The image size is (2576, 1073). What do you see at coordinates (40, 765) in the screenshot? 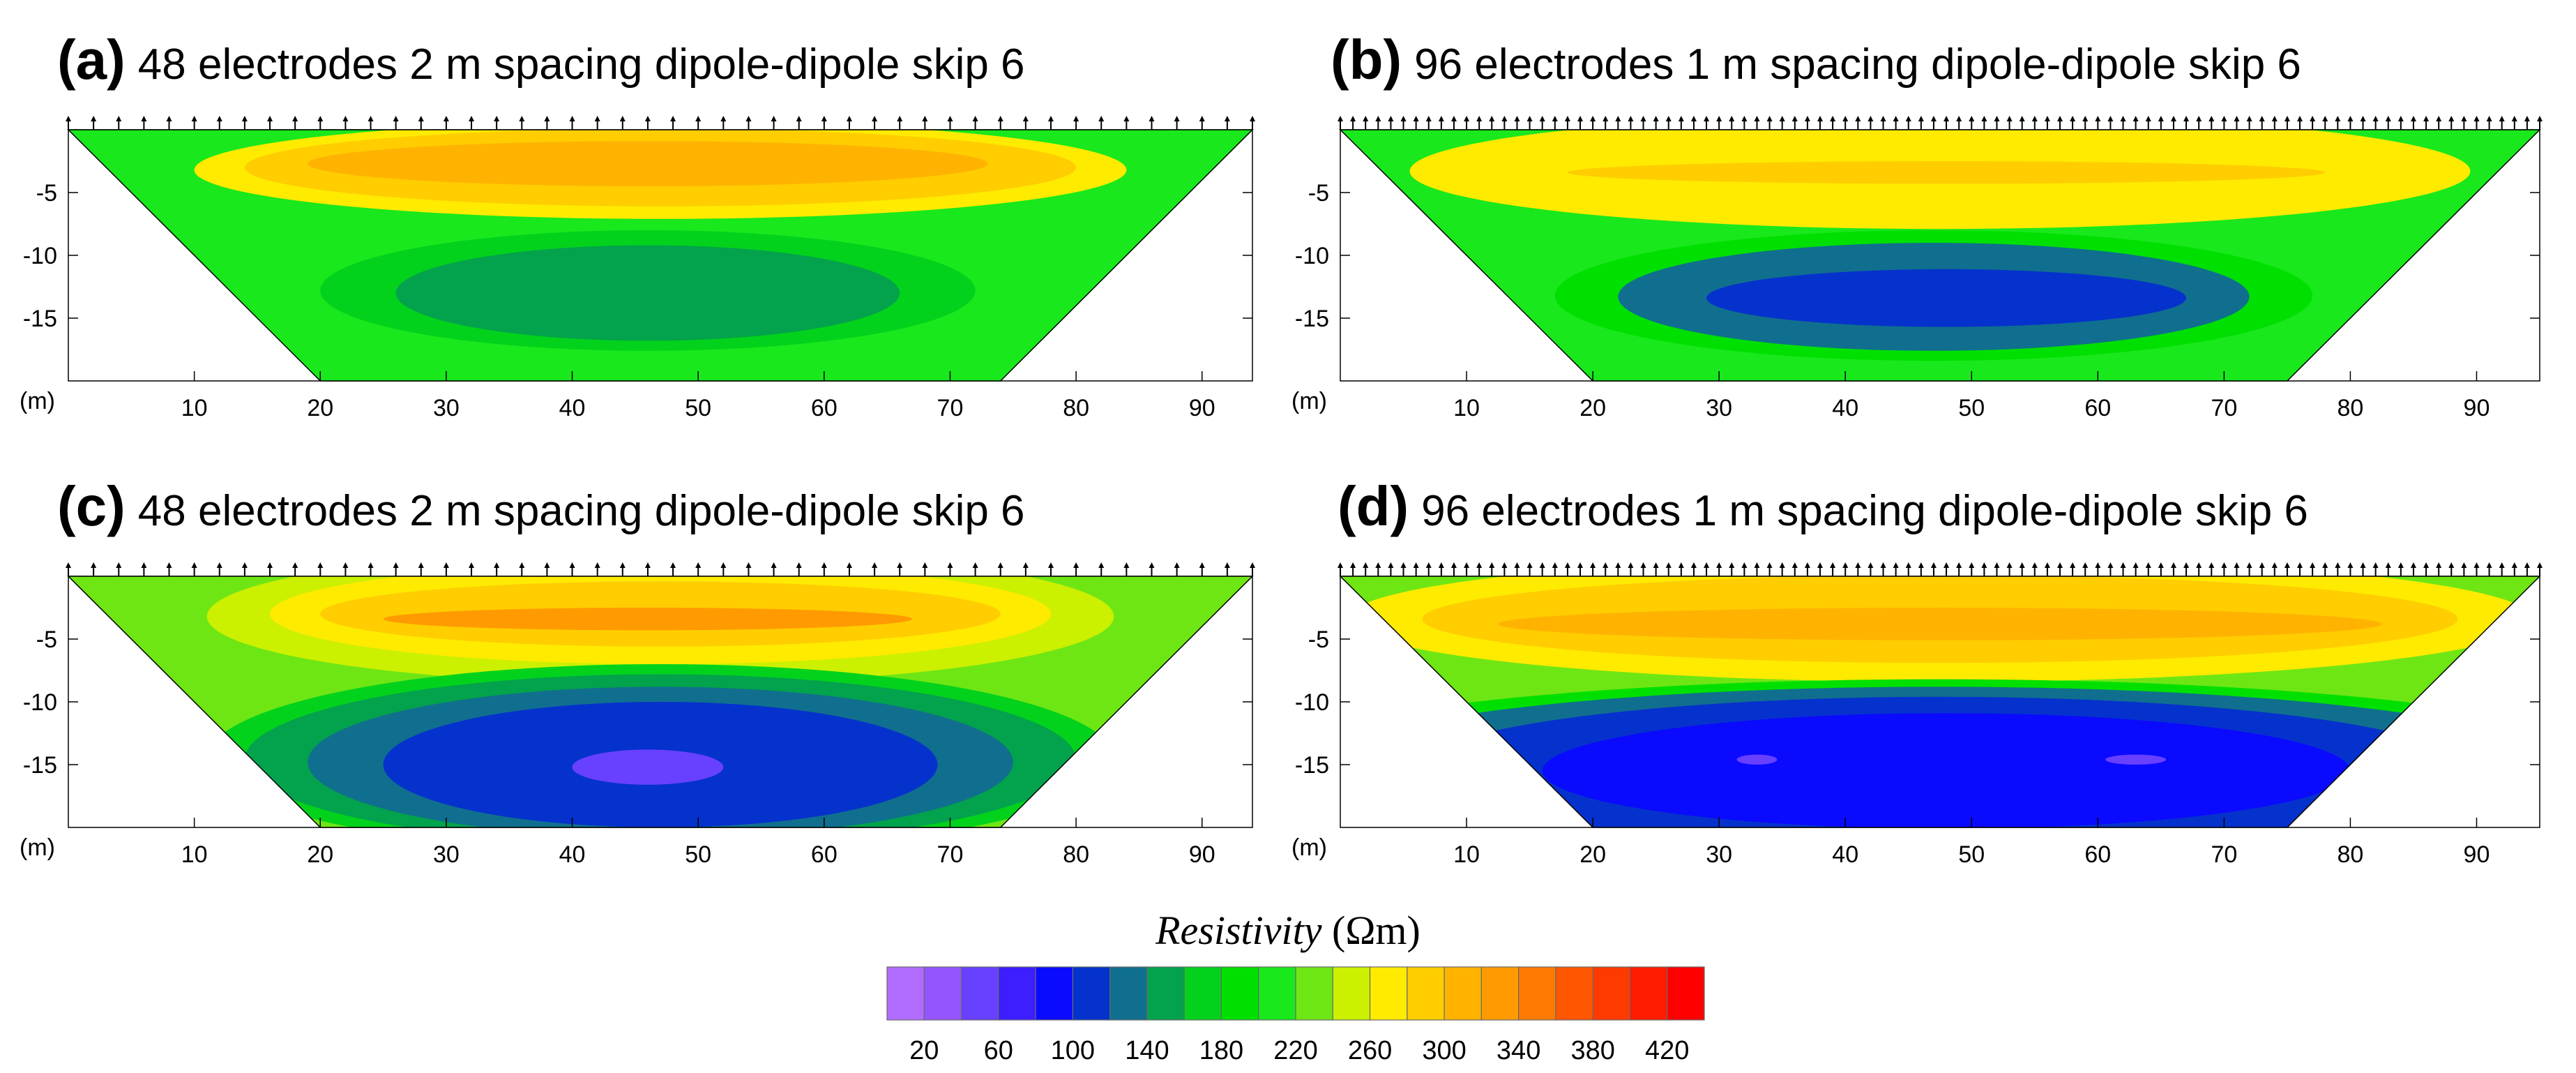
I see `y-tick-label: -15` at bounding box center [40, 765].